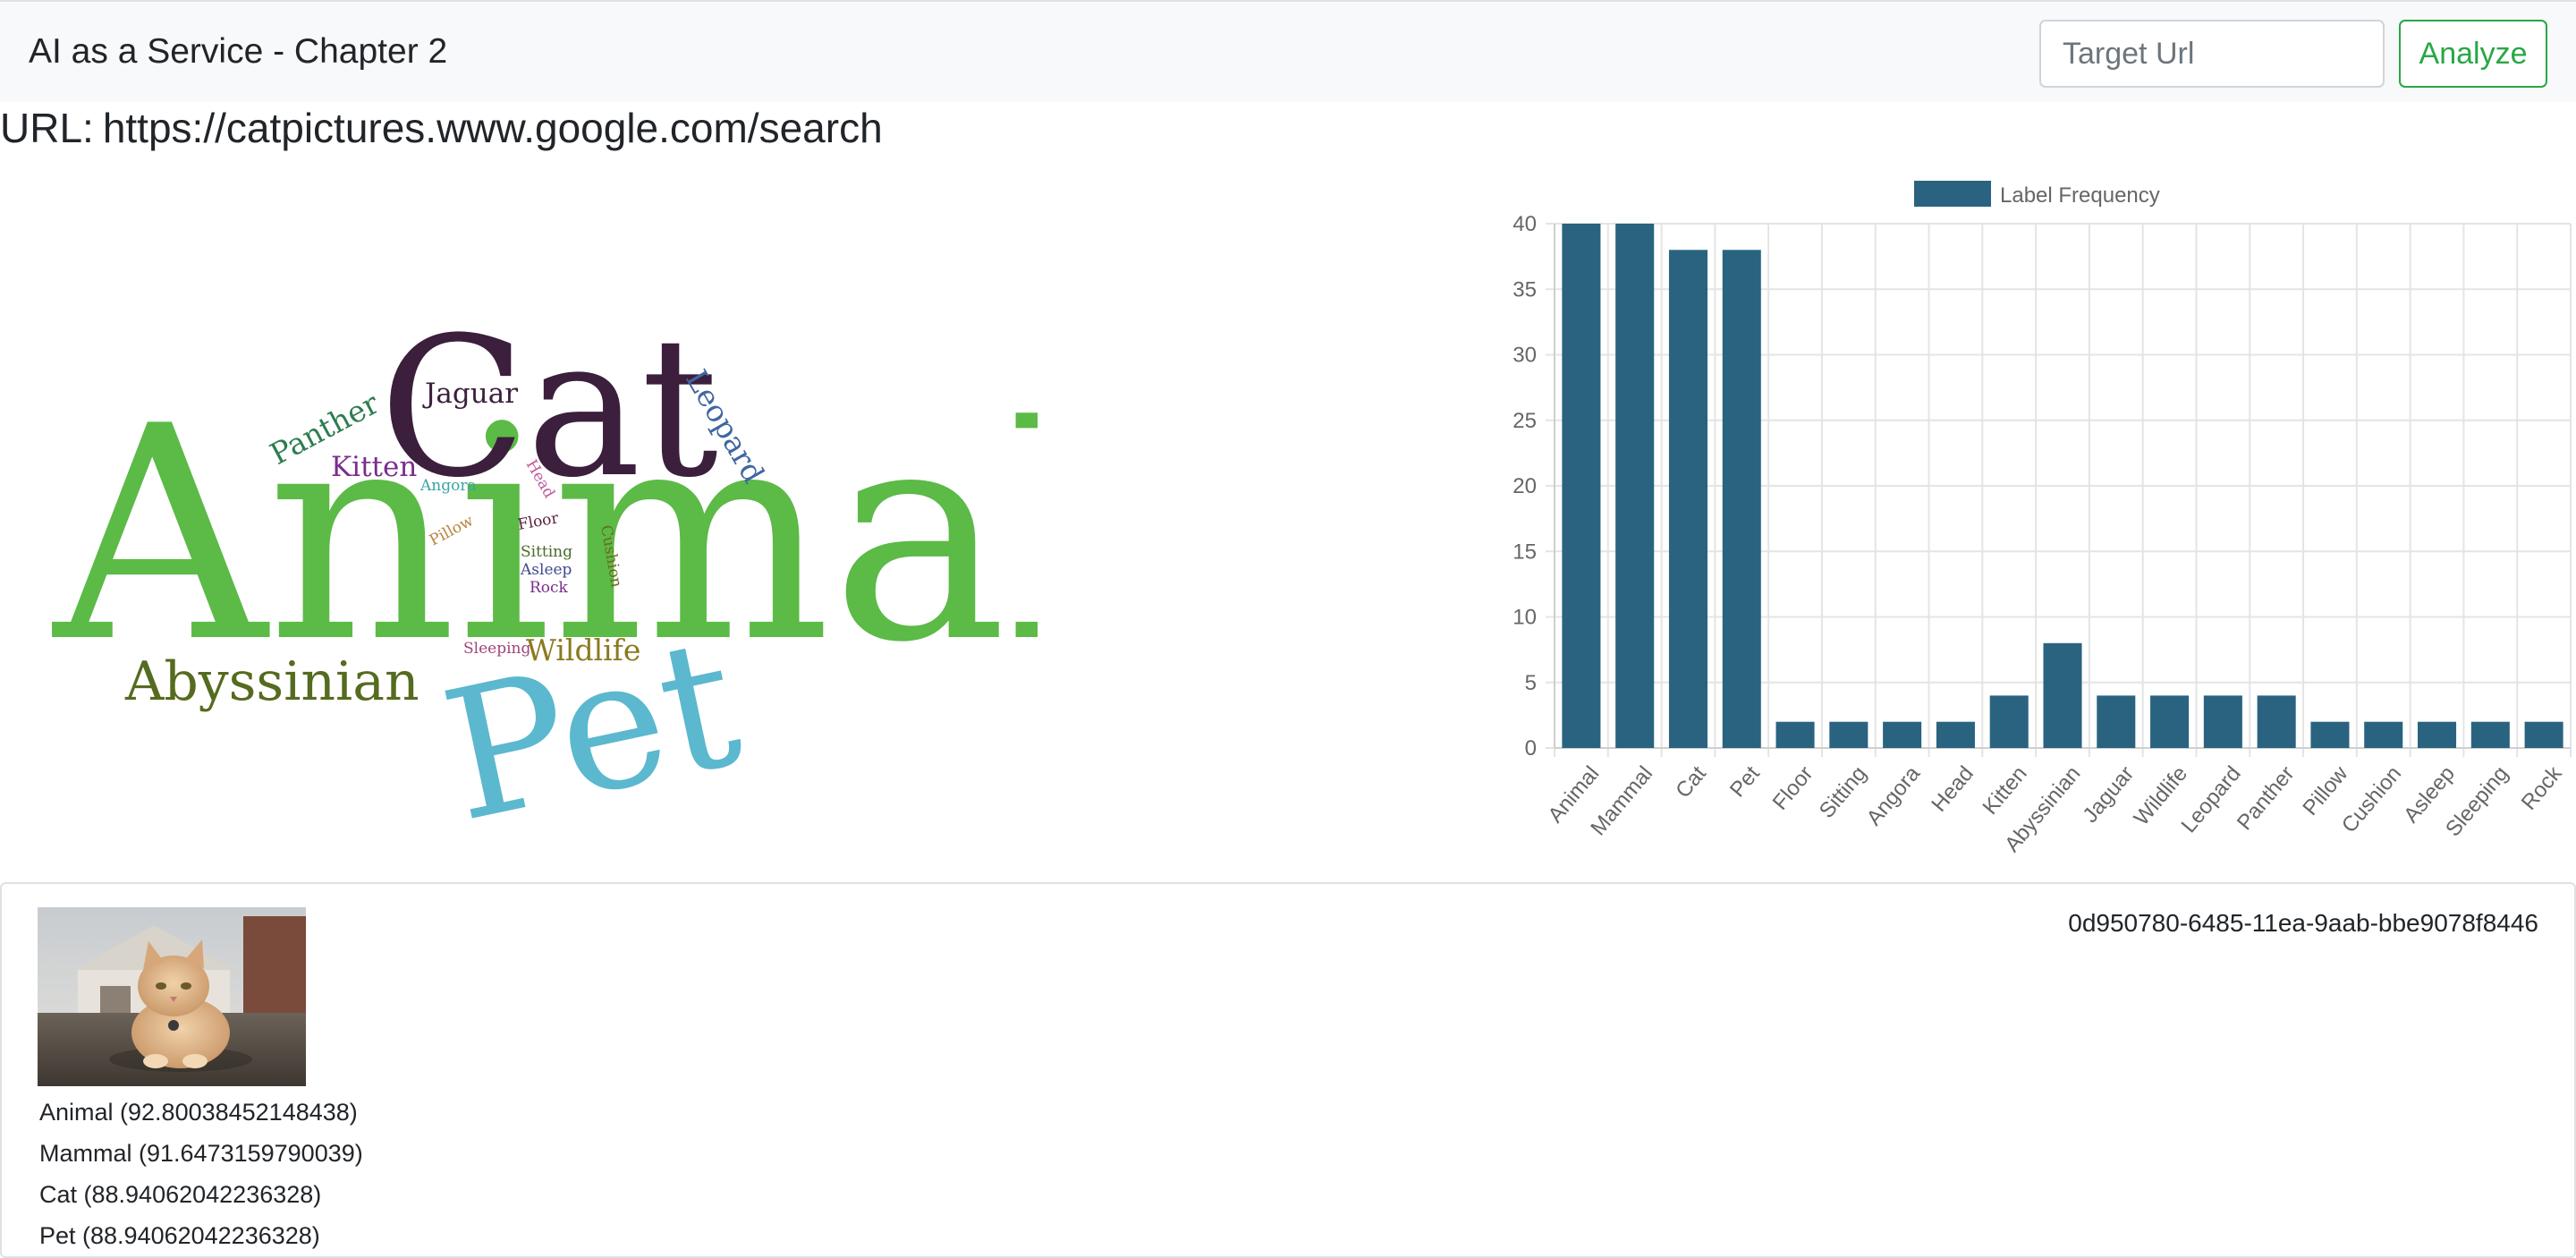 This screenshot has height=1258, width=2576. I want to click on y-tick-label: 15, so click(1525, 552).